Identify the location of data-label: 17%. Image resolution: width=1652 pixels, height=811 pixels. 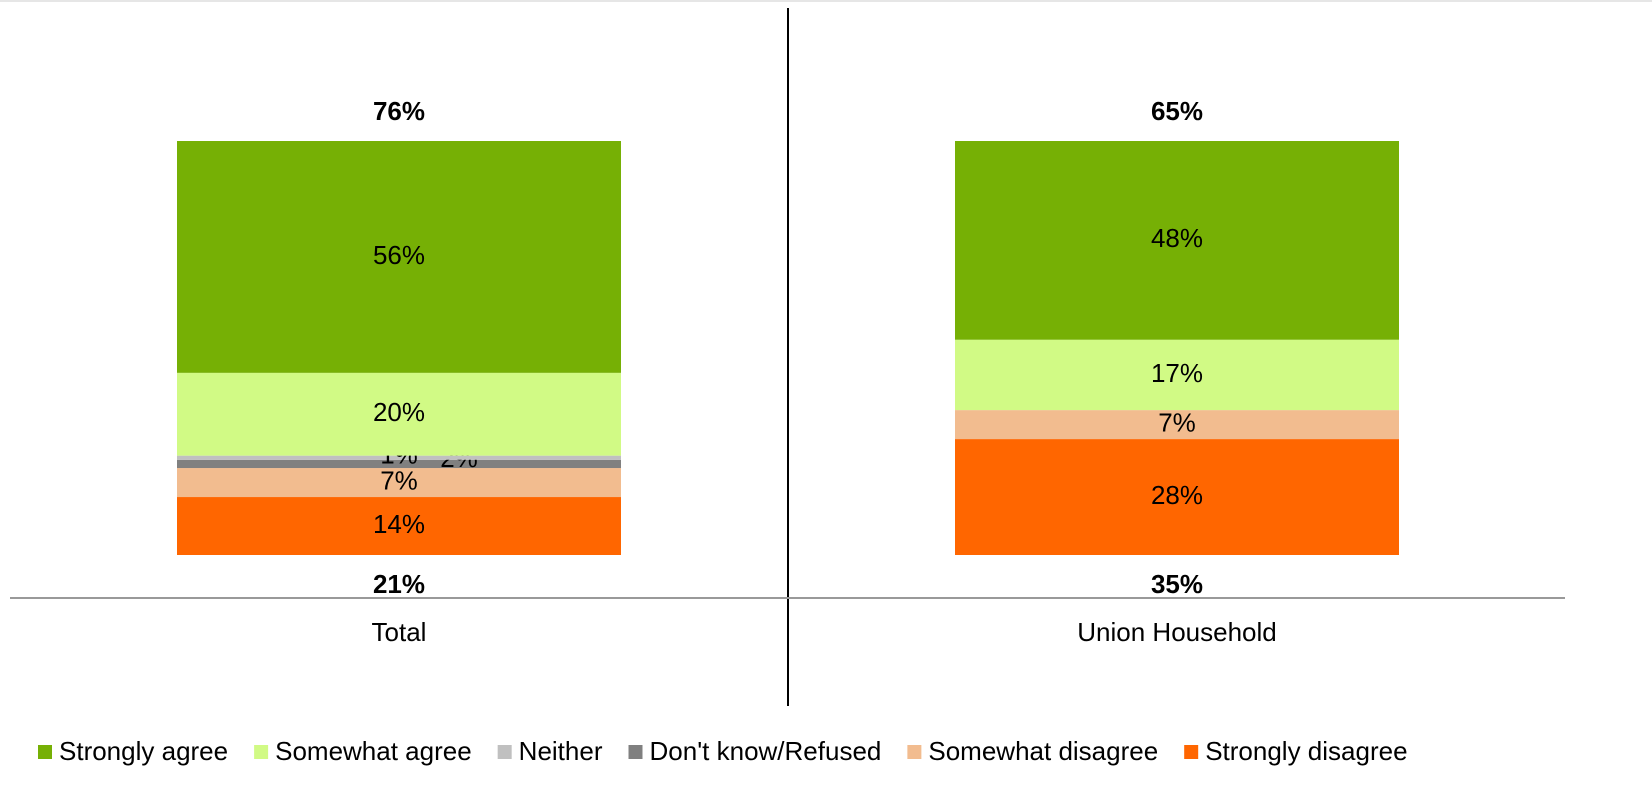
(1177, 373).